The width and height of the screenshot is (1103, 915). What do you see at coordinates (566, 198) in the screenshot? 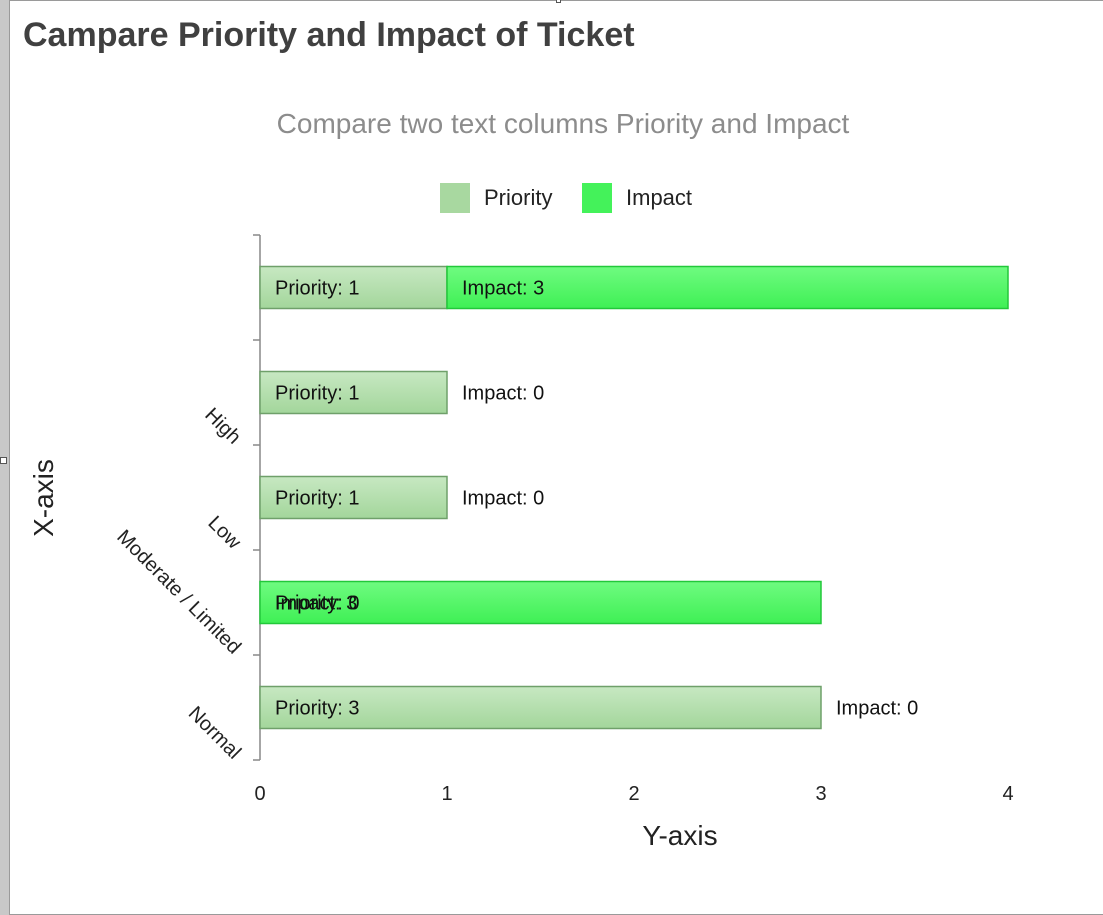
I see `chart-legend: Priority Impact` at bounding box center [566, 198].